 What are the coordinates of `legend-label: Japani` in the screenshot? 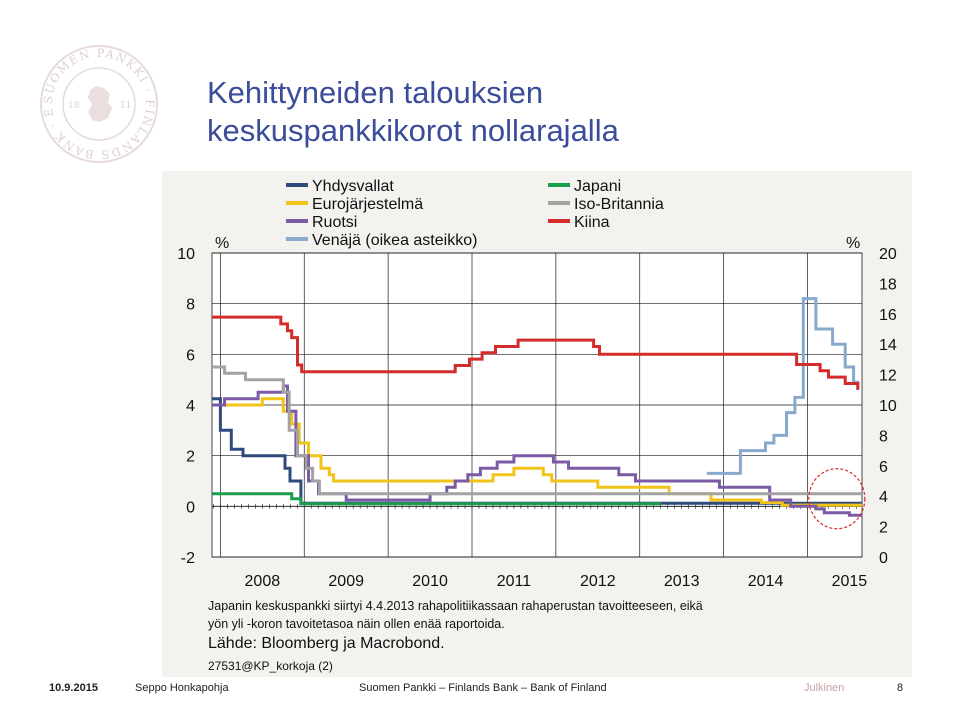 It's located at (597, 186).